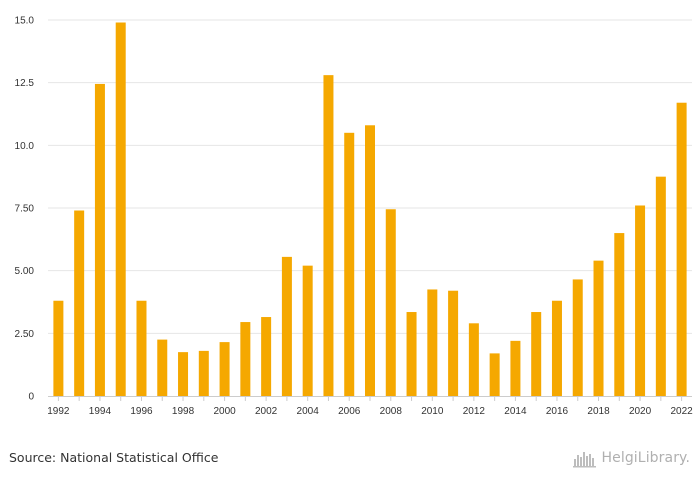  Describe the element at coordinates (120, 209) in the screenshot. I see `bar-1995` at that location.